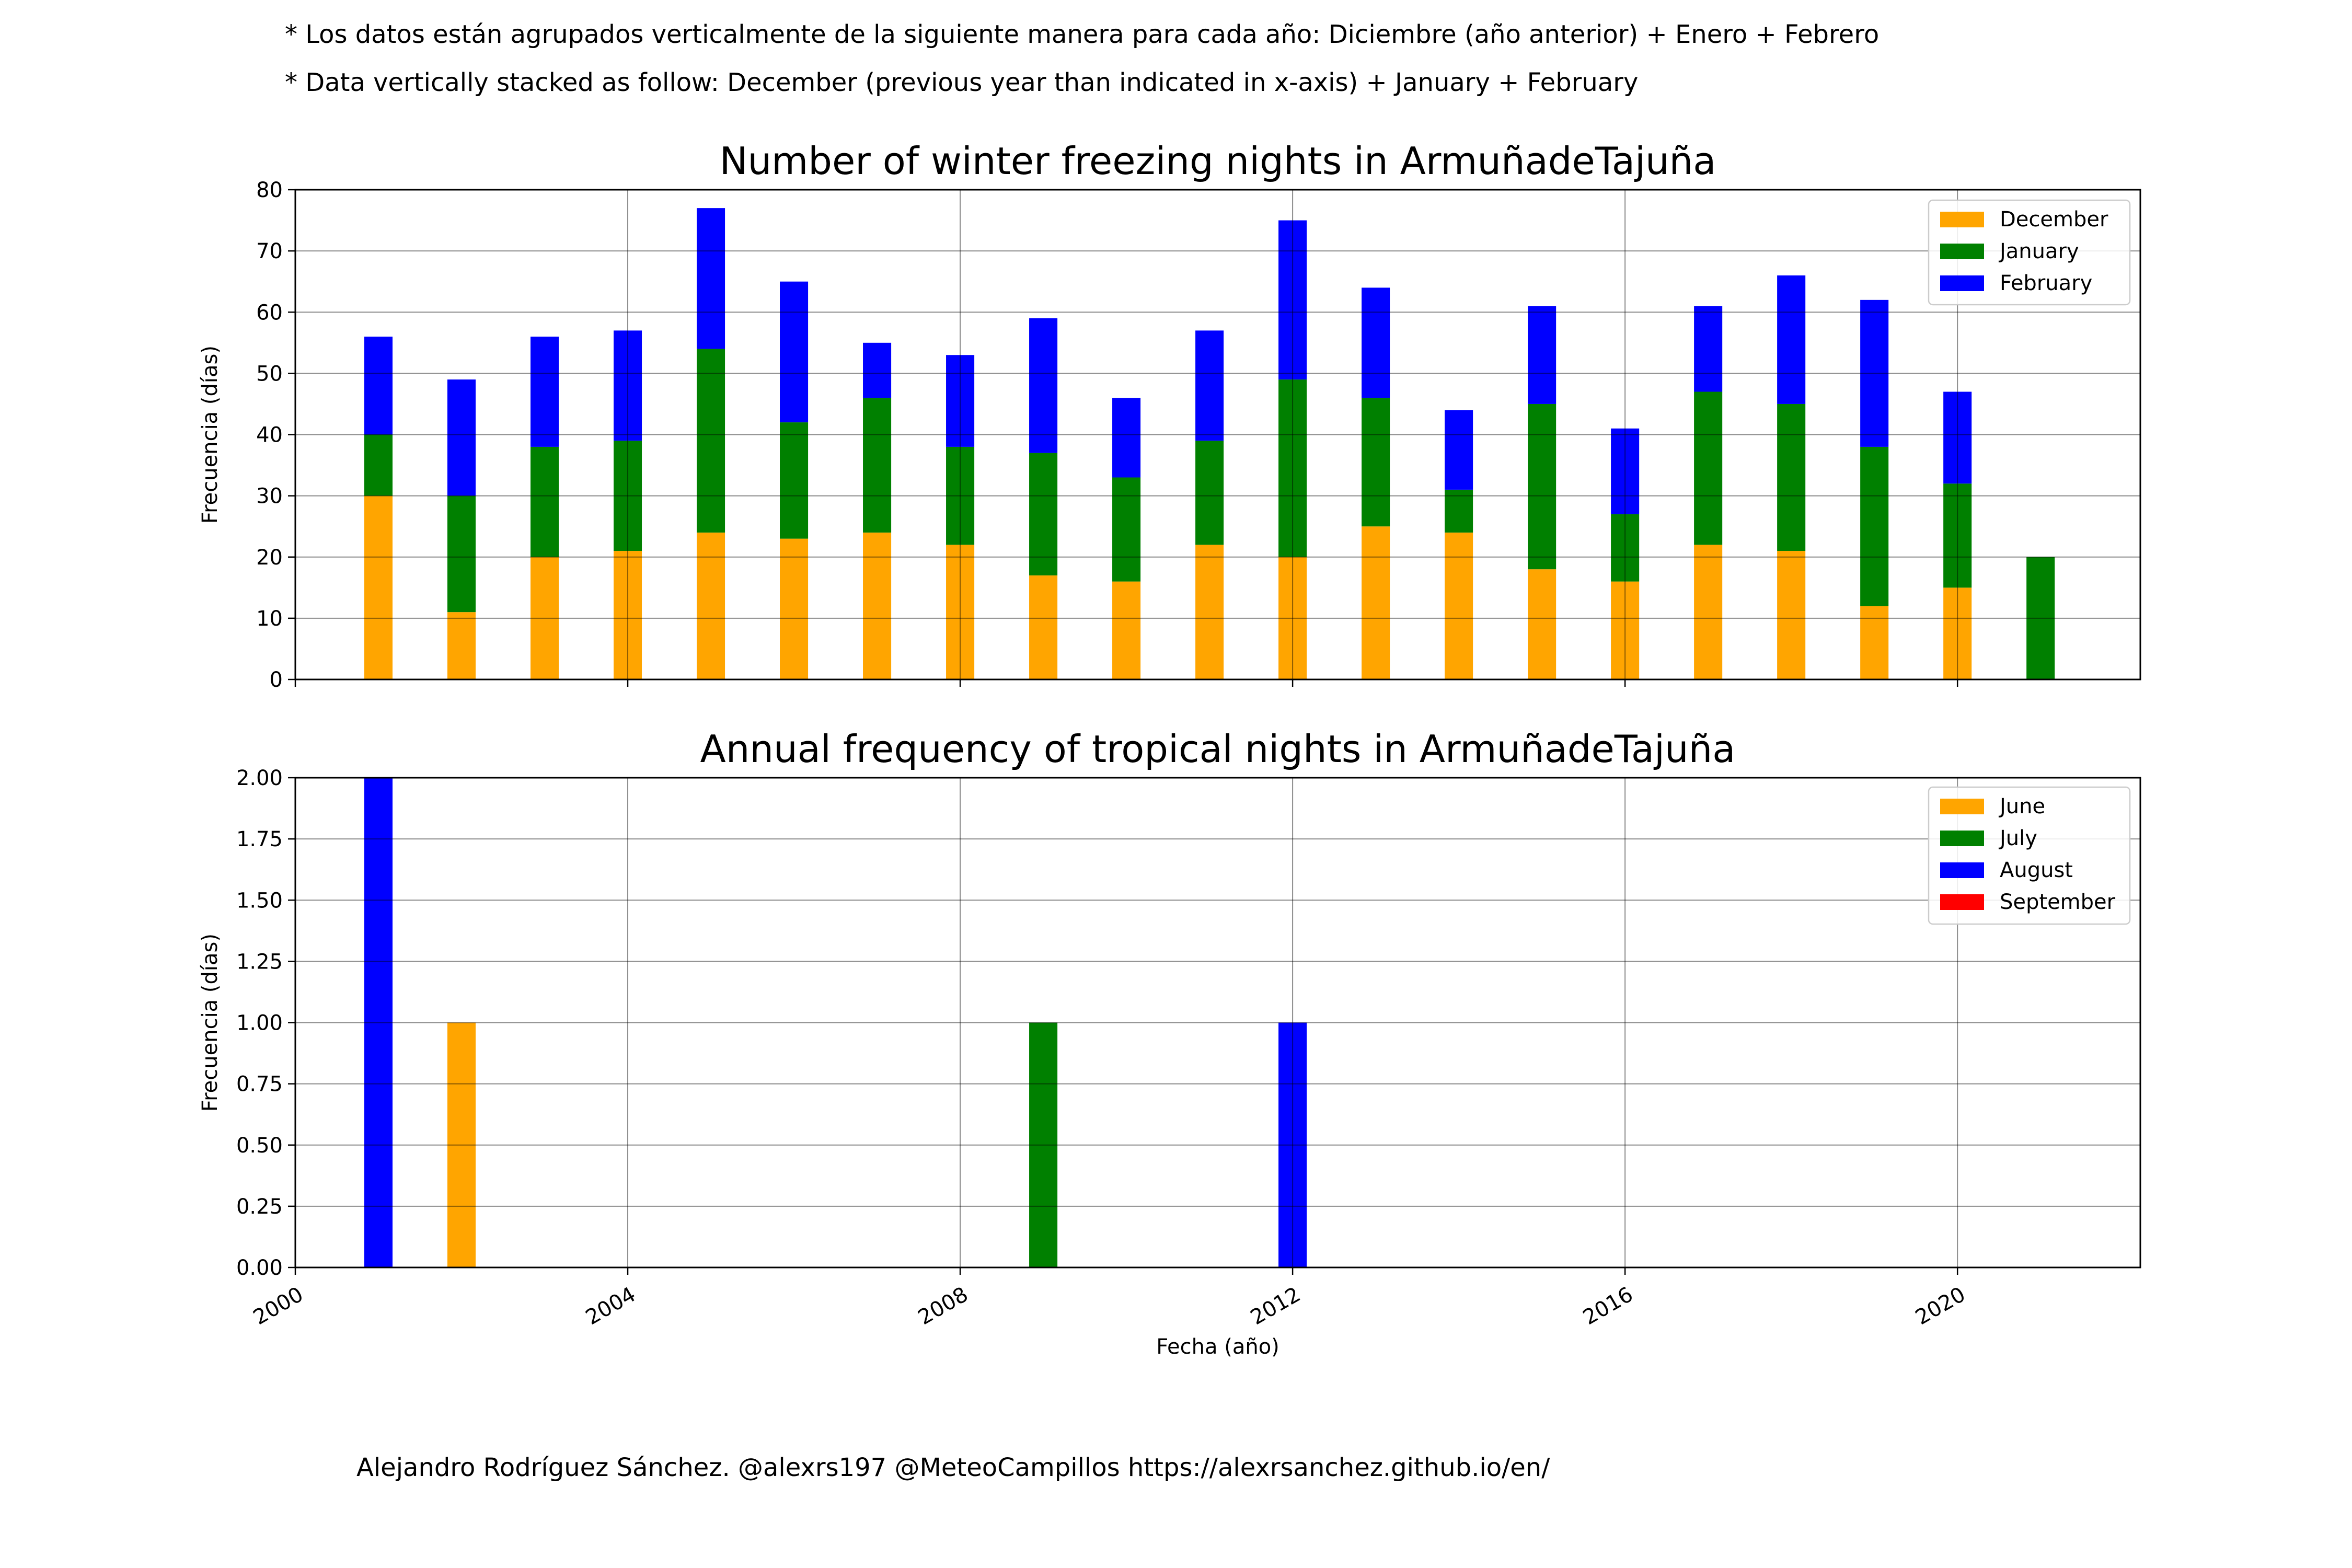 This screenshot has width=2352, height=1568. What do you see at coordinates (960, 495) in the screenshot?
I see `bar-january-2008` at bounding box center [960, 495].